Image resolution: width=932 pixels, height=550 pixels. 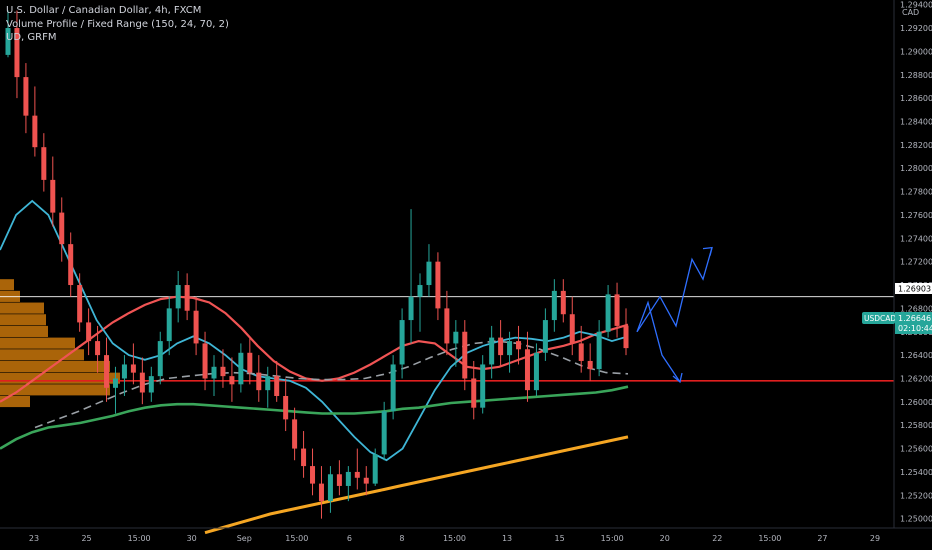 I want to click on price-tick-label: 1.29000, so click(x=916, y=51).